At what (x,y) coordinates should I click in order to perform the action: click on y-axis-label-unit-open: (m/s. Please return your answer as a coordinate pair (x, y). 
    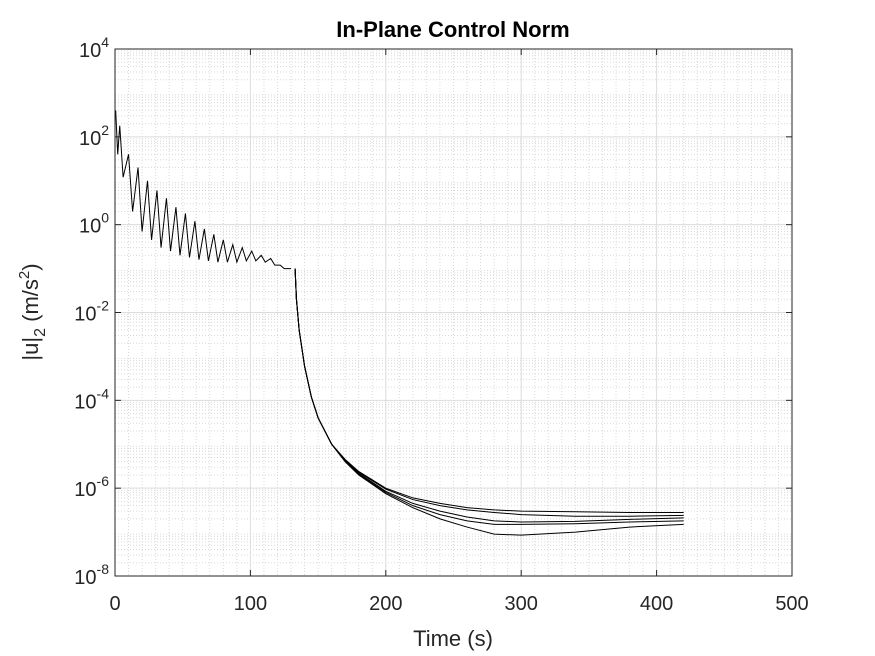
    Looking at the image, I should click on (30, 303).